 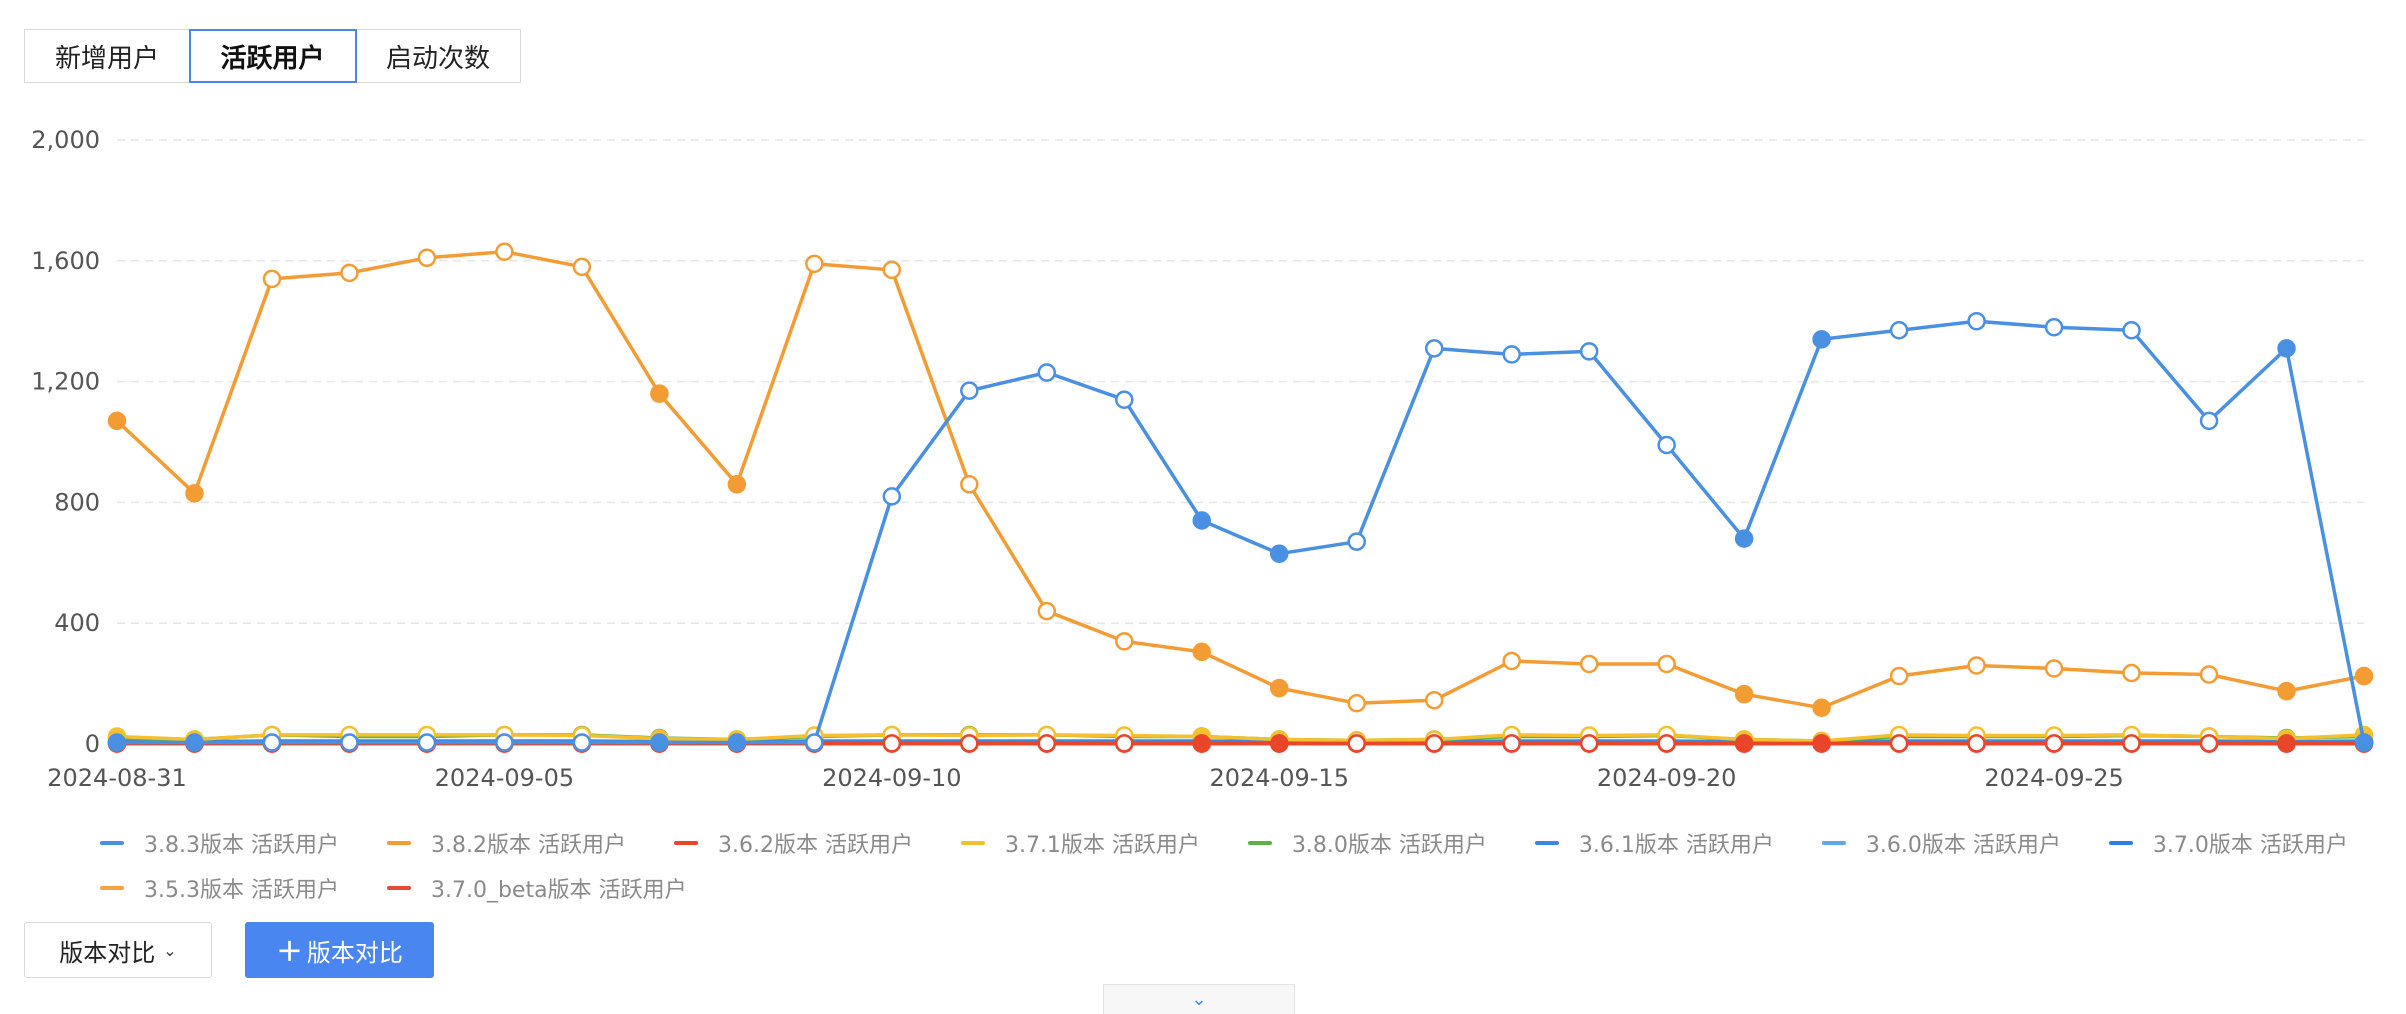 I want to click on legend-item: 3.7.0_beta版本 活跃用户, so click(x=536, y=888).